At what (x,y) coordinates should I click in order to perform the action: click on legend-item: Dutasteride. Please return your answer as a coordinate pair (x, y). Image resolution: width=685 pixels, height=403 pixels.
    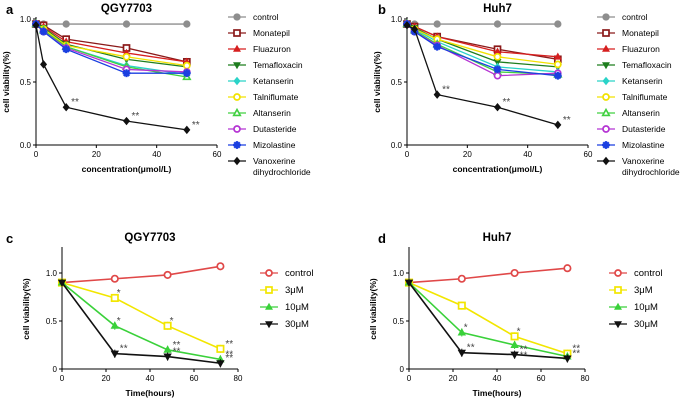
    Looking at the image, I should click on (631, 129).